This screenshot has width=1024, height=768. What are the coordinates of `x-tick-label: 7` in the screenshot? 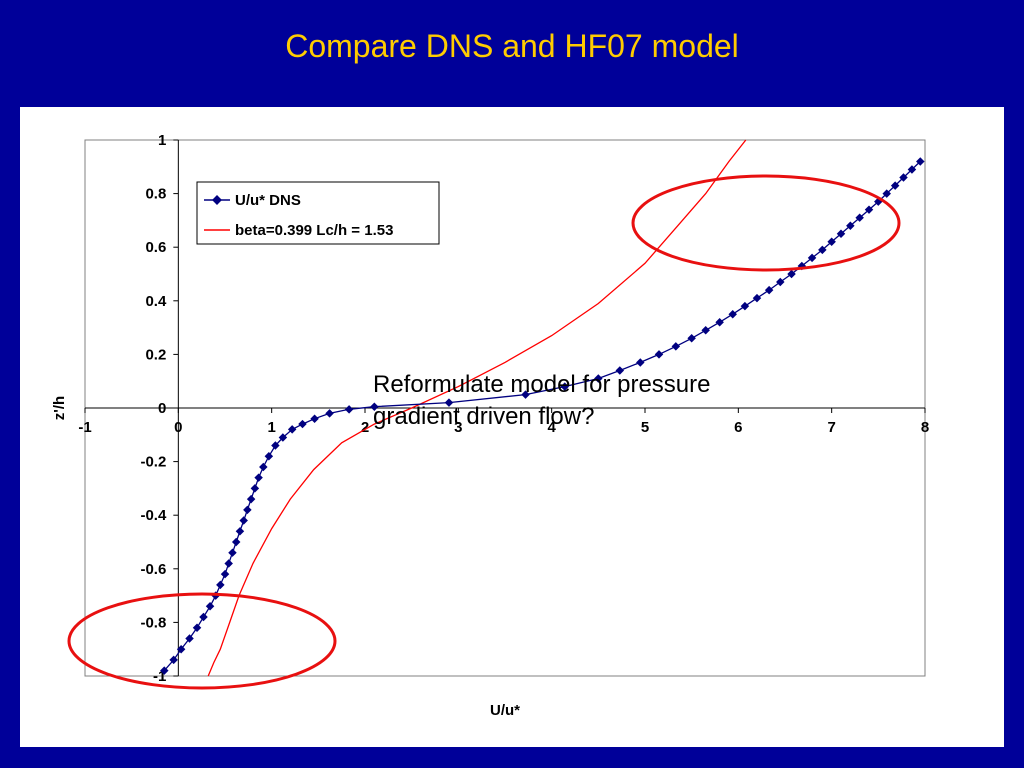 It's located at (831, 427).